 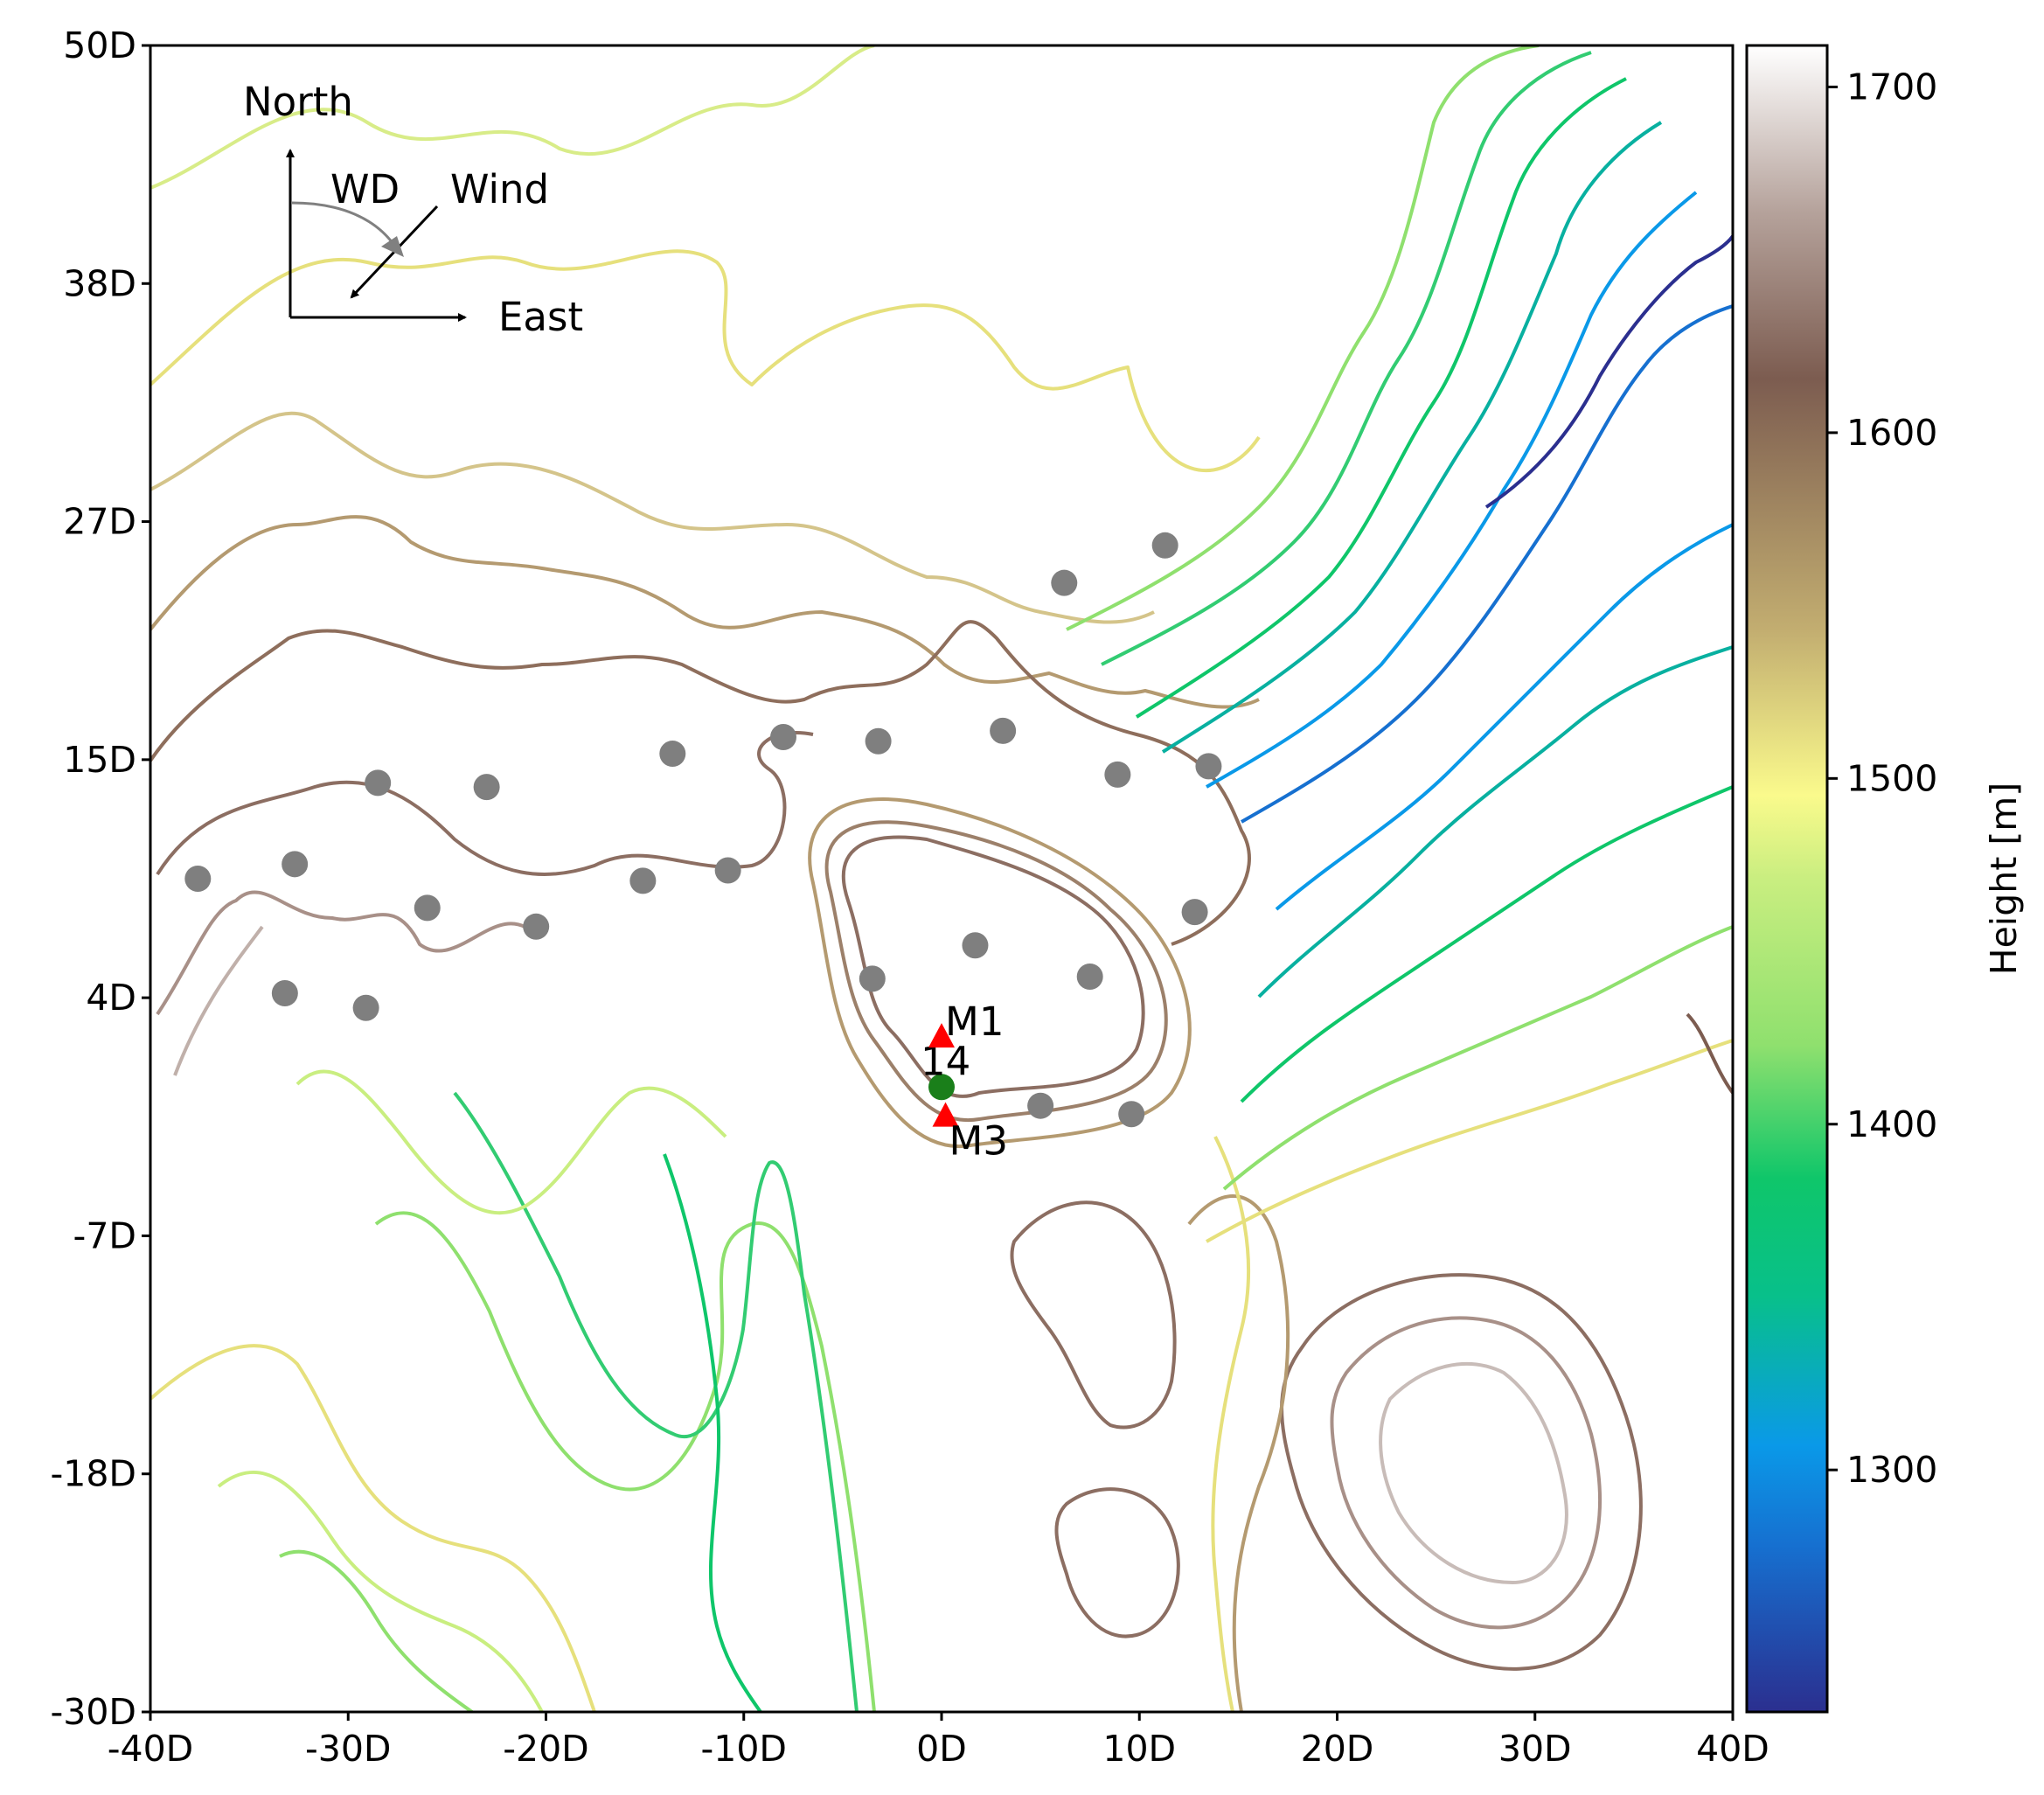 What do you see at coordinates (546, 1749) in the screenshot?
I see `x-tick-label: -20D` at bounding box center [546, 1749].